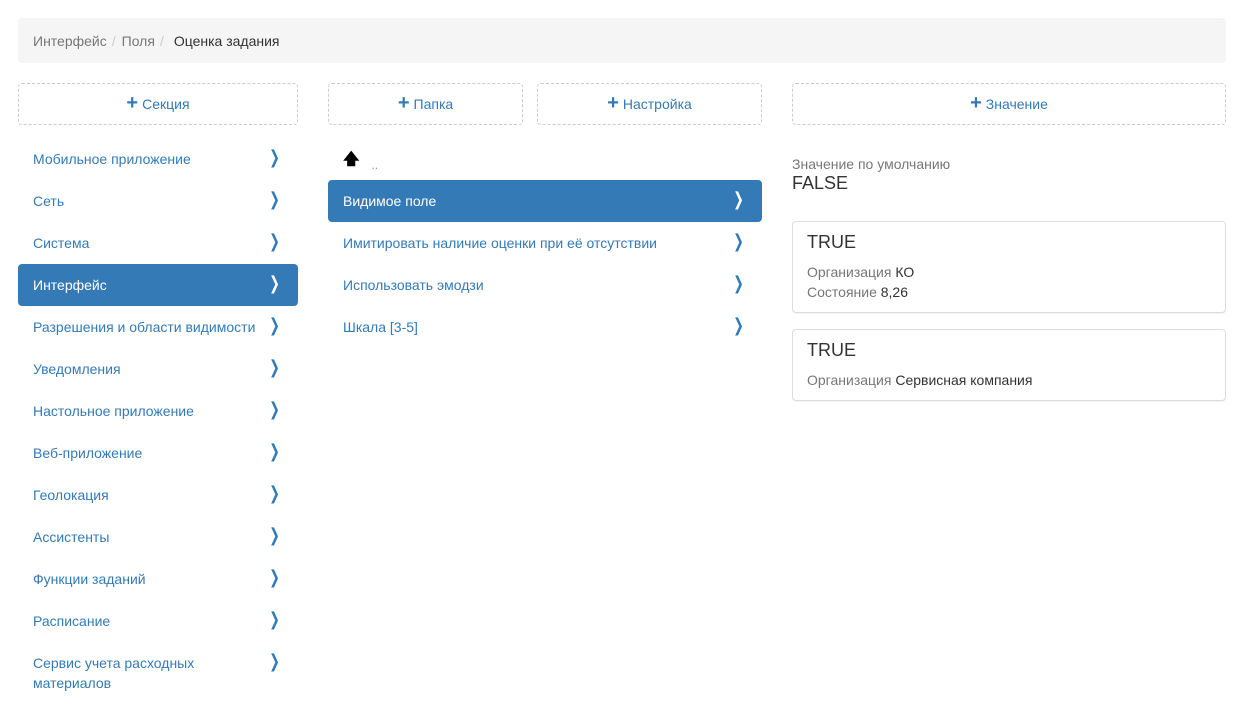 This screenshot has width=1243, height=712. I want to click on add-setting-label: Настройка, so click(657, 104).